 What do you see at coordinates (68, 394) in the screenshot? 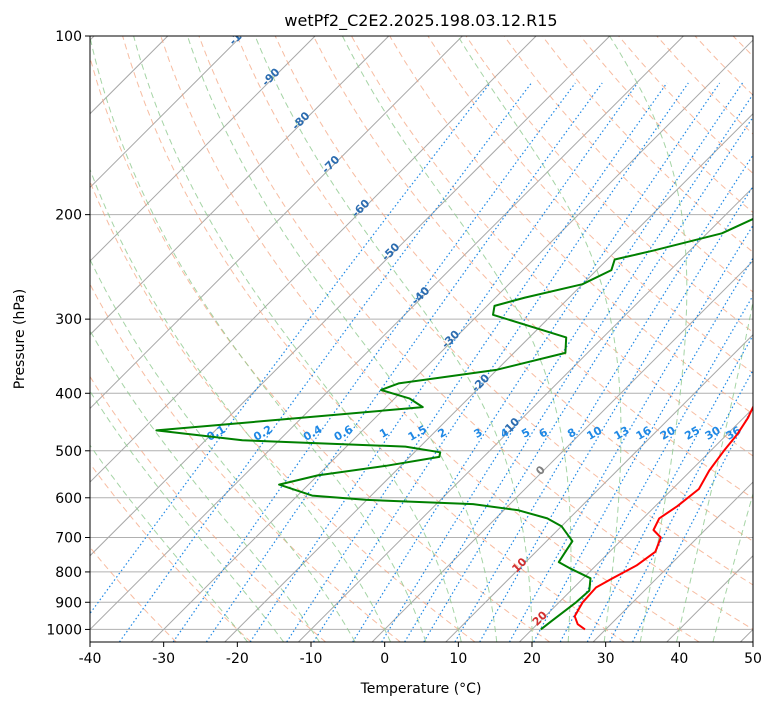
I see `y-tick-label: 400` at bounding box center [68, 394].